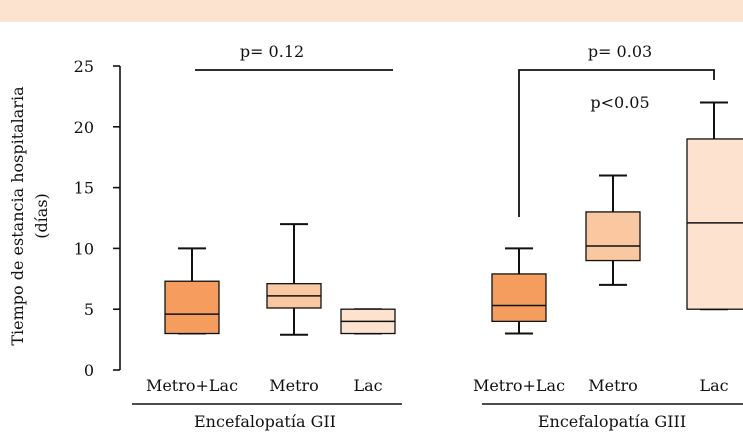  I want to click on y-tick-label: 10, so click(84, 248).